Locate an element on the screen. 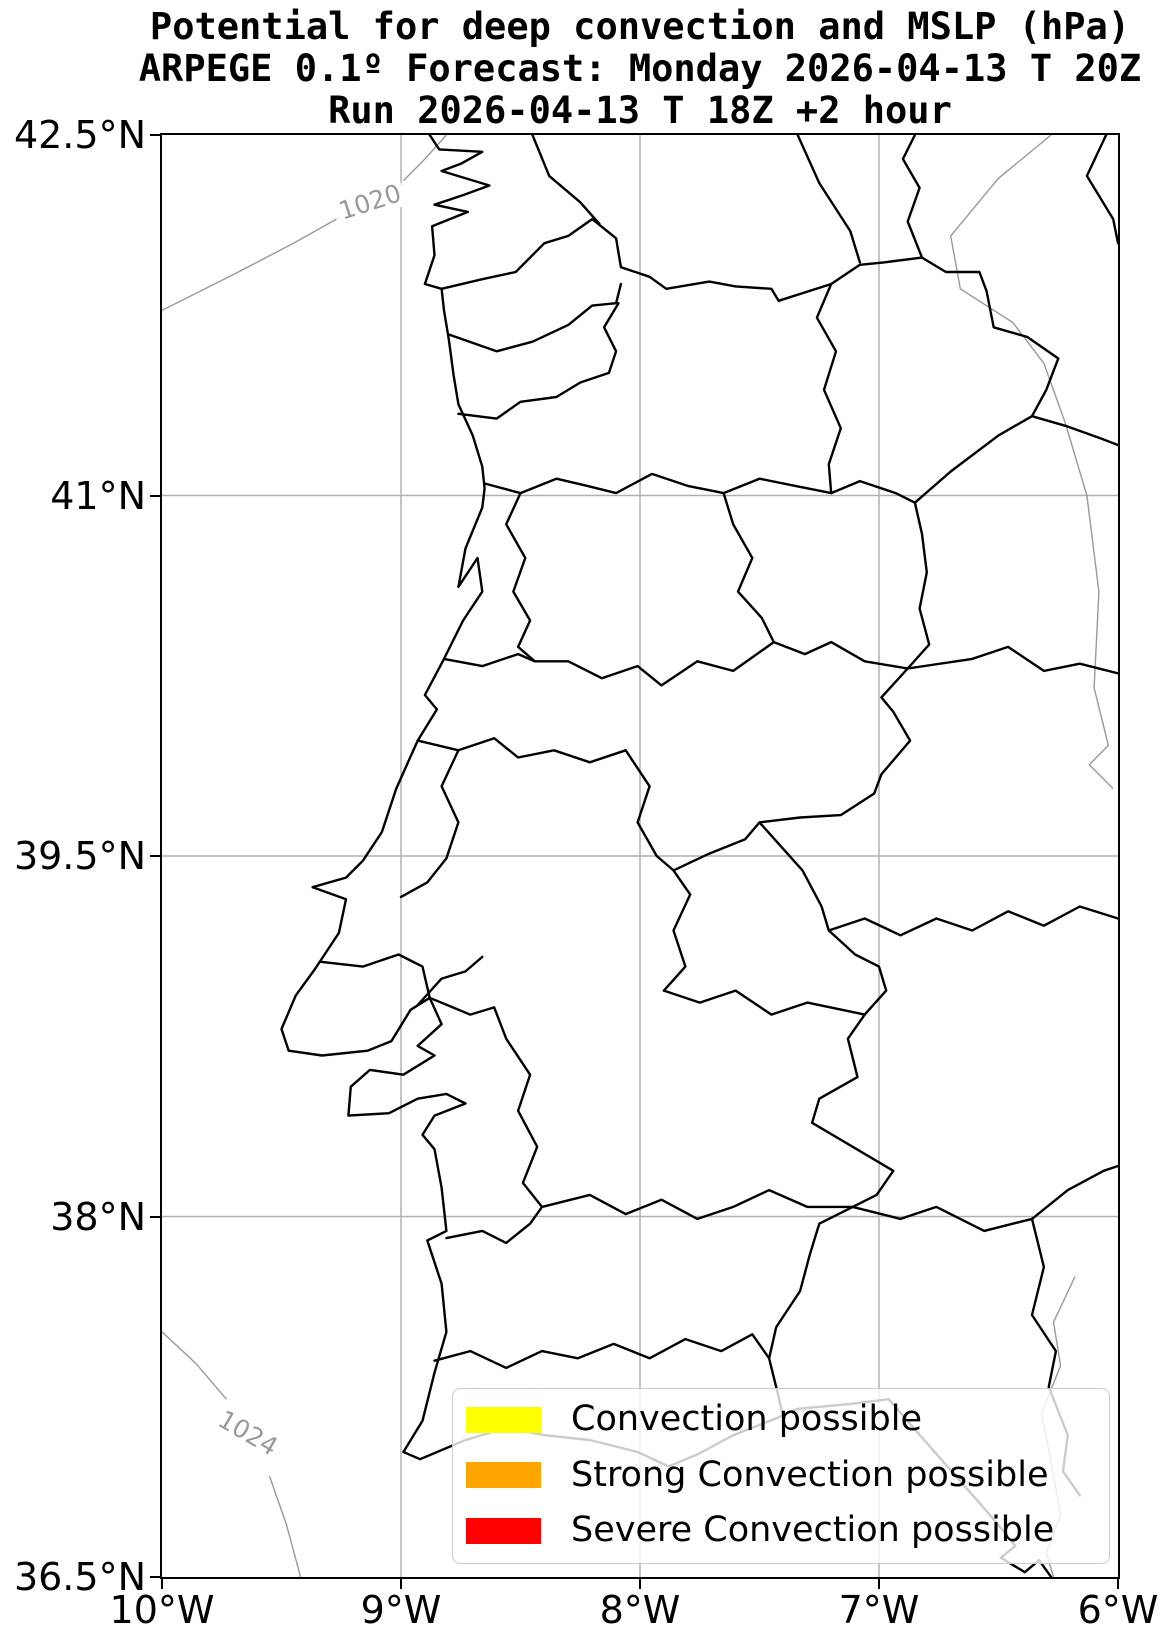 This screenshot has height=1646, width=1174. legend-item: Convection possible is located at coordinates (694, 1419).